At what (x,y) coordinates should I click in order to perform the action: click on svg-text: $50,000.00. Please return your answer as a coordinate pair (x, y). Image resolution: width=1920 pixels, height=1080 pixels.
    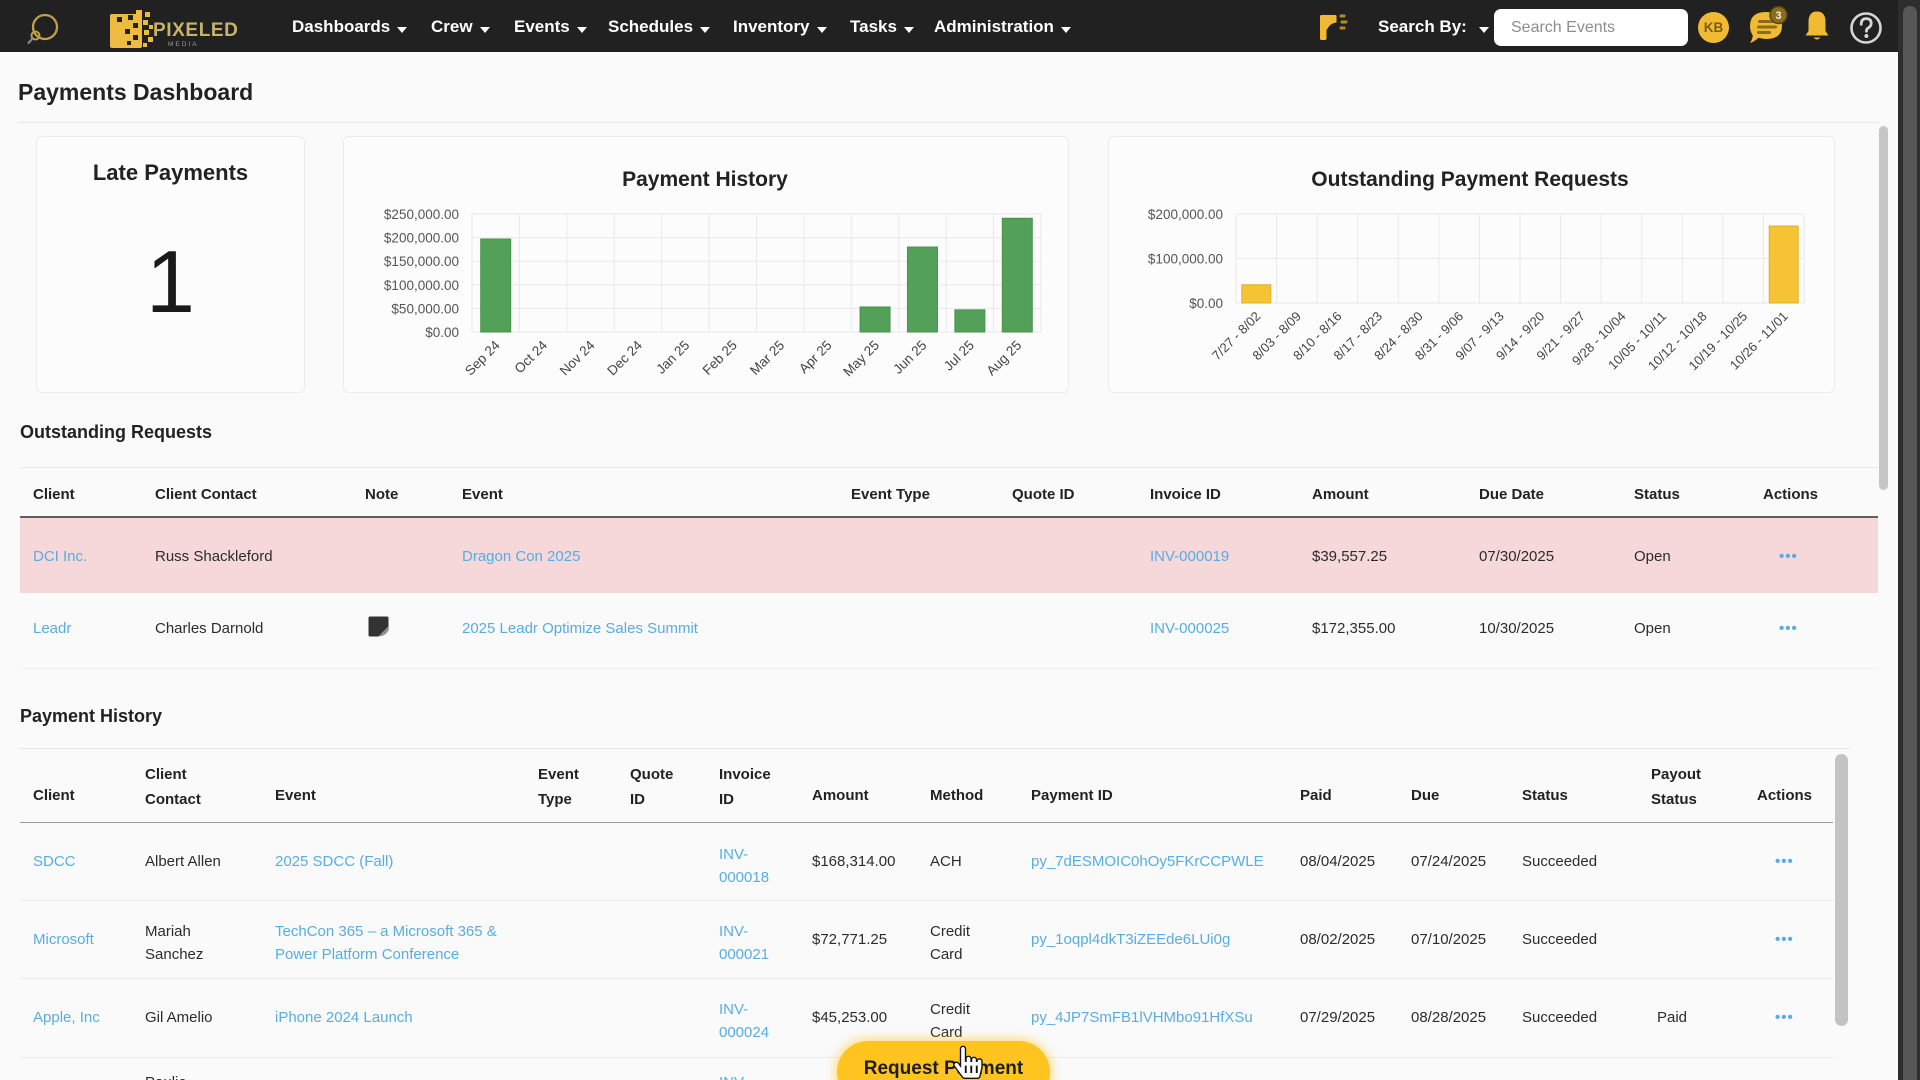
    Looking at the image, I should click on (425, 308).